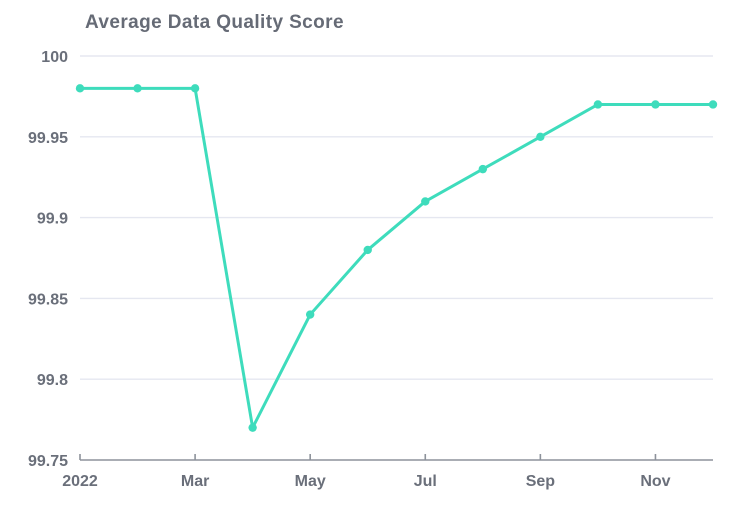 The width and height of the screenshot is (750, 512). I want to click on x-tick-label: 2022, so click(80, 481).